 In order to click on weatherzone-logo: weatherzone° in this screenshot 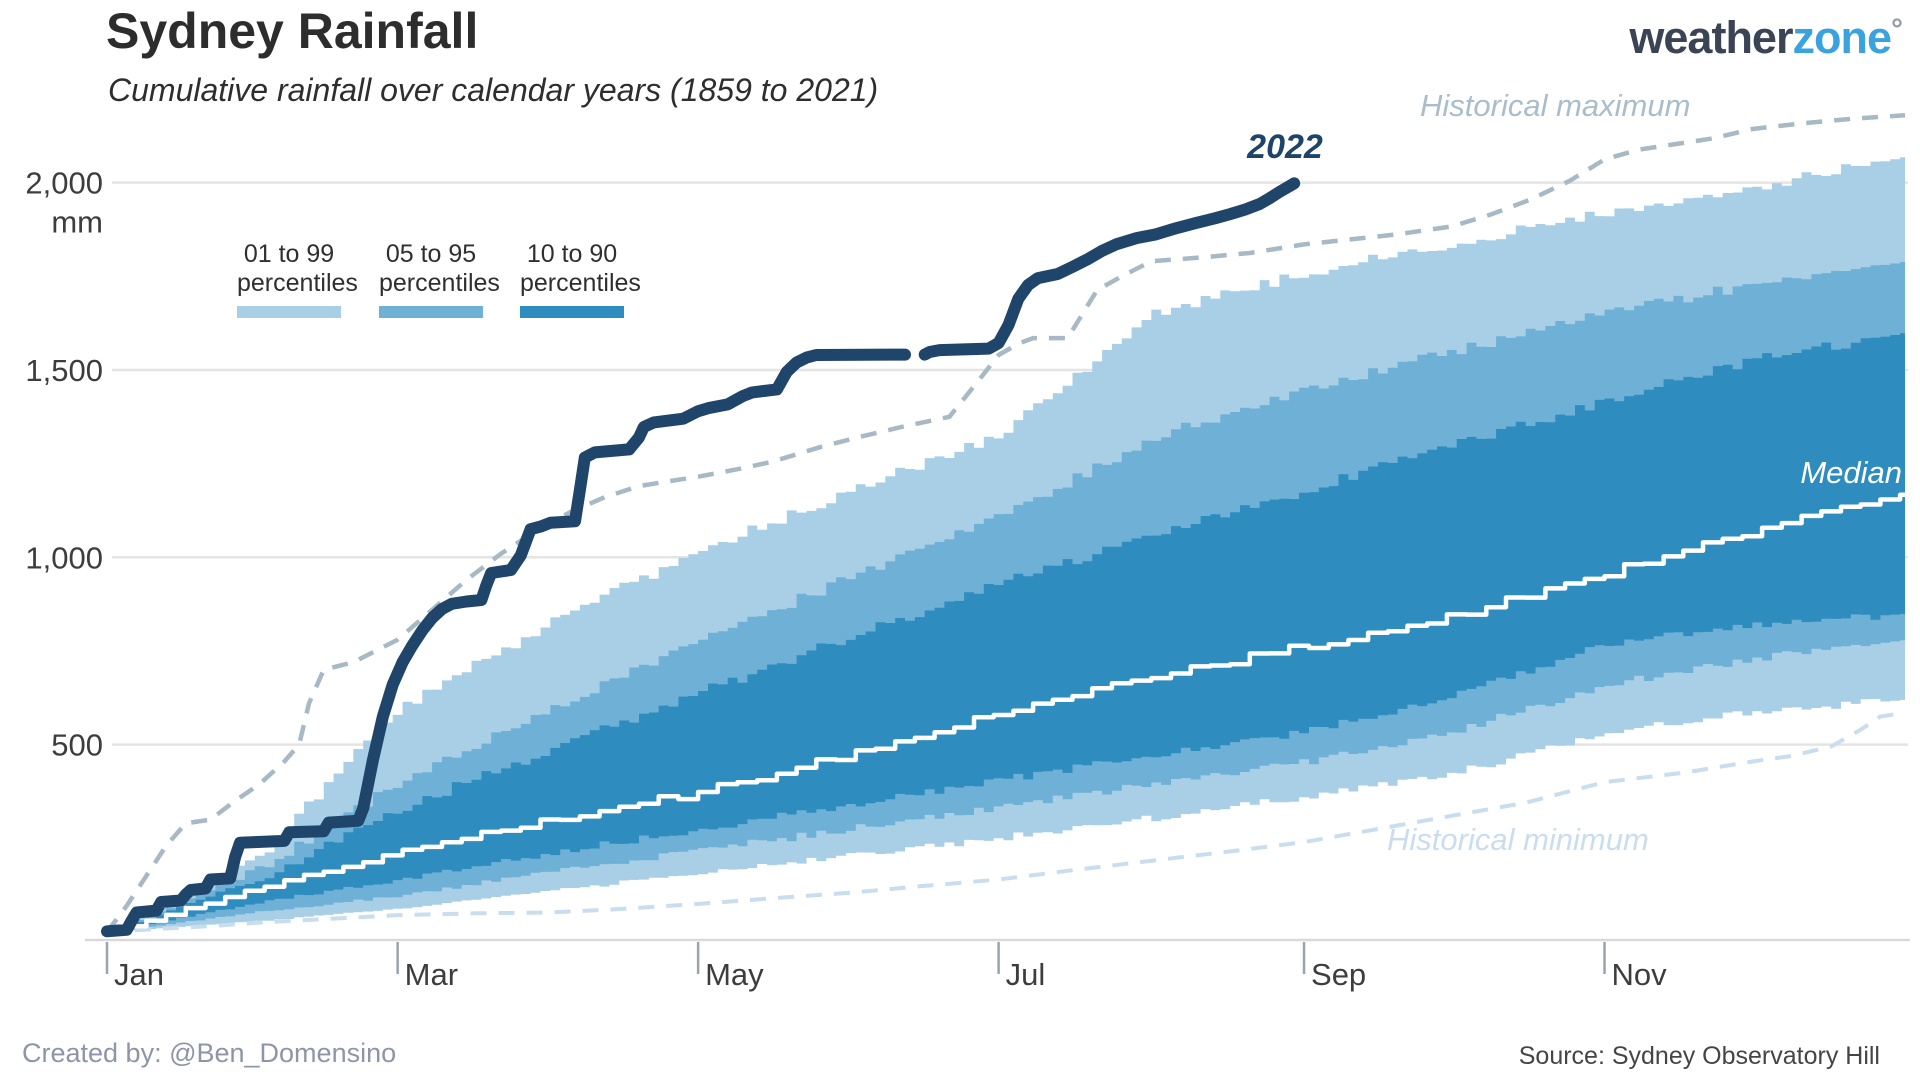, I will do `click(1766, 38)`.